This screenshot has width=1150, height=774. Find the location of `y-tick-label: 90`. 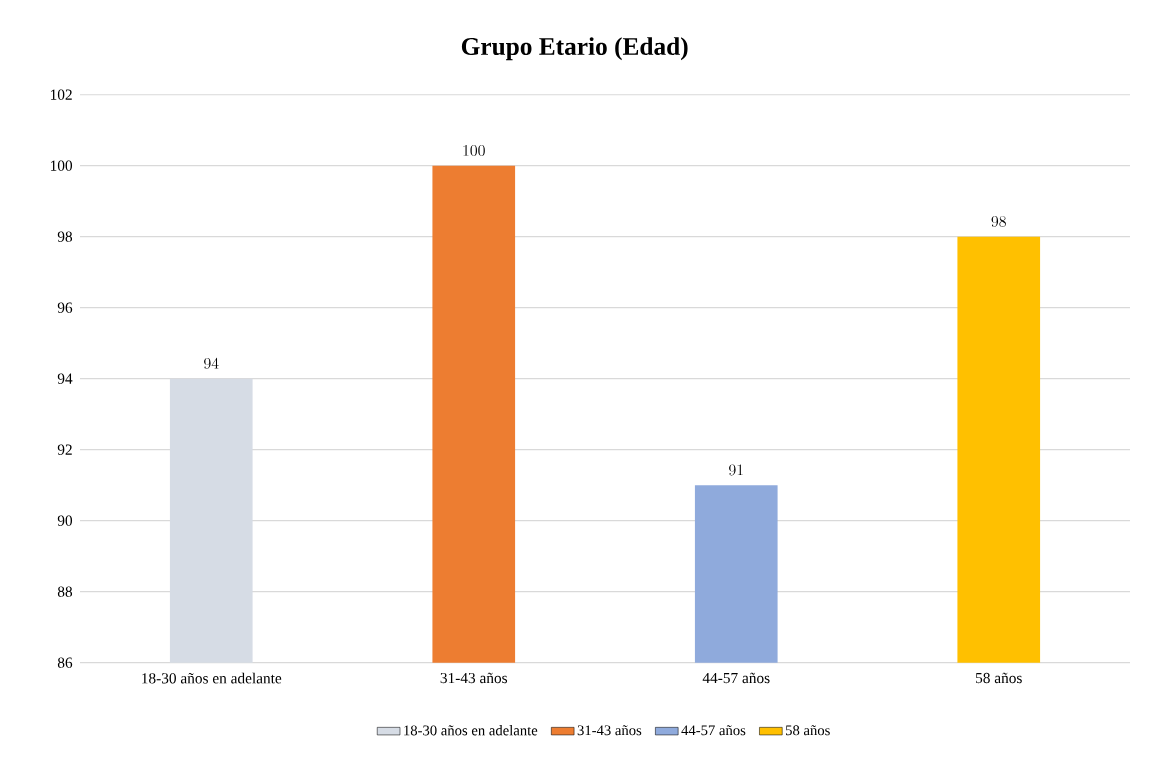

y-tick-label: 90 is located at coordinates (65, 520).